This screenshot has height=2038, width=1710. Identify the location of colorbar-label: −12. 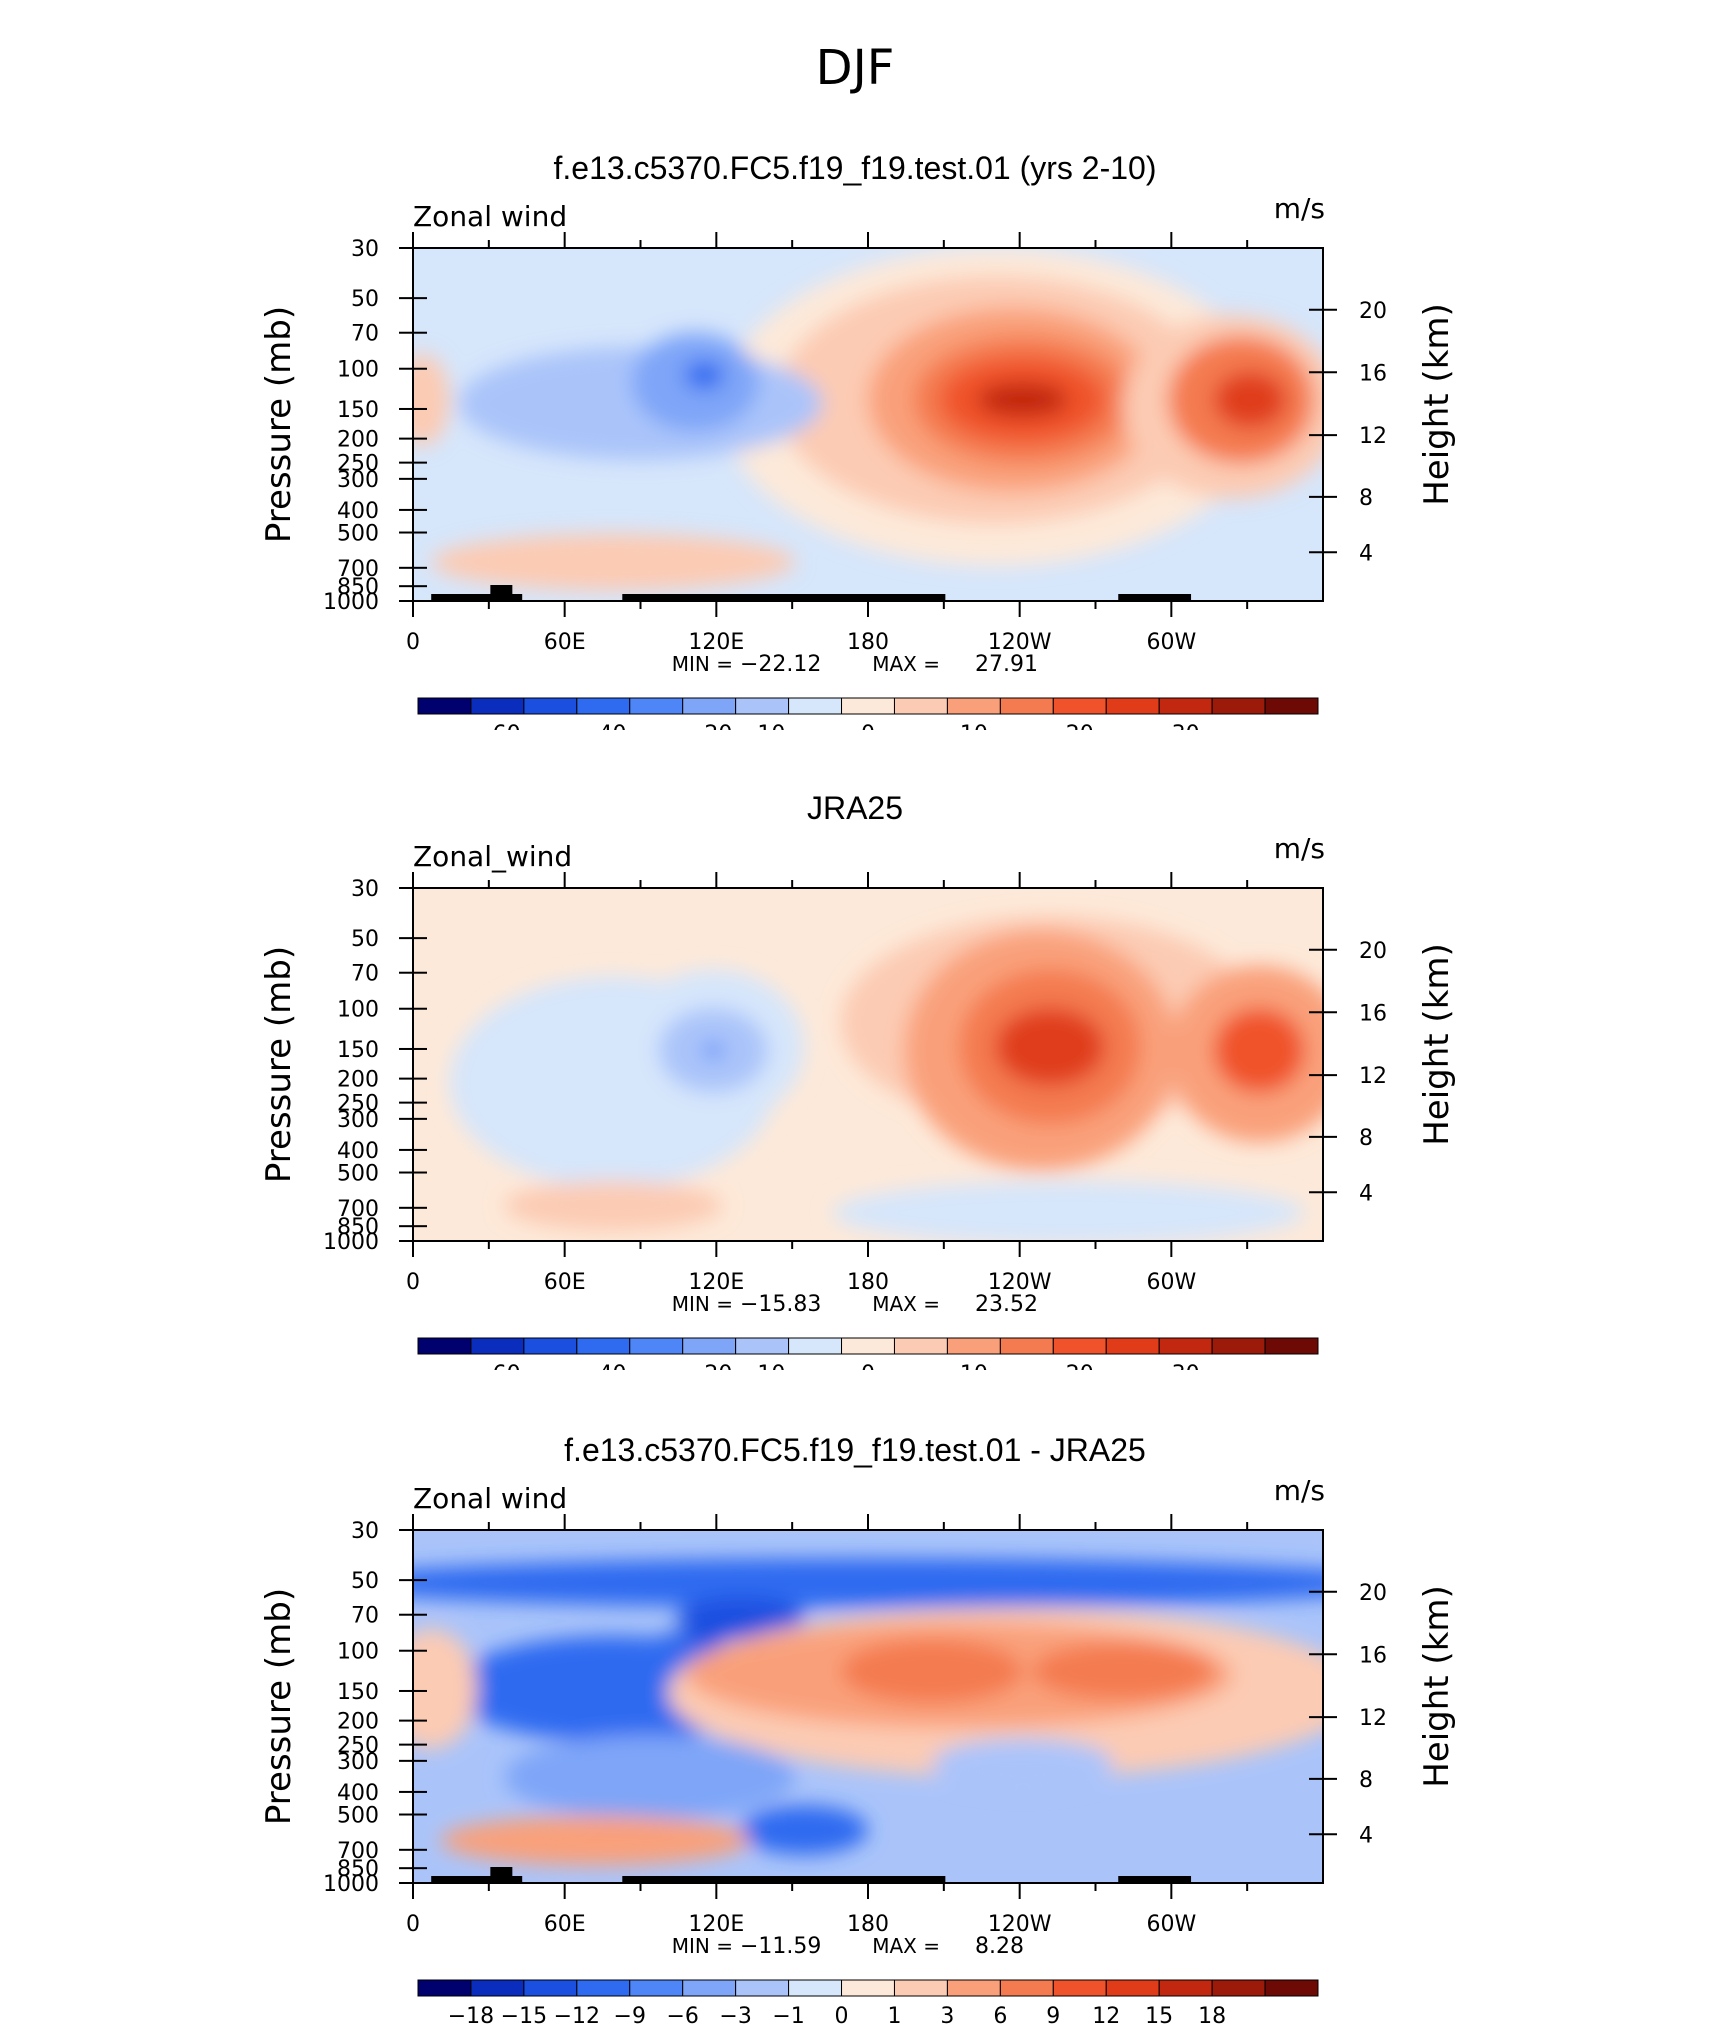
(577, 2016).